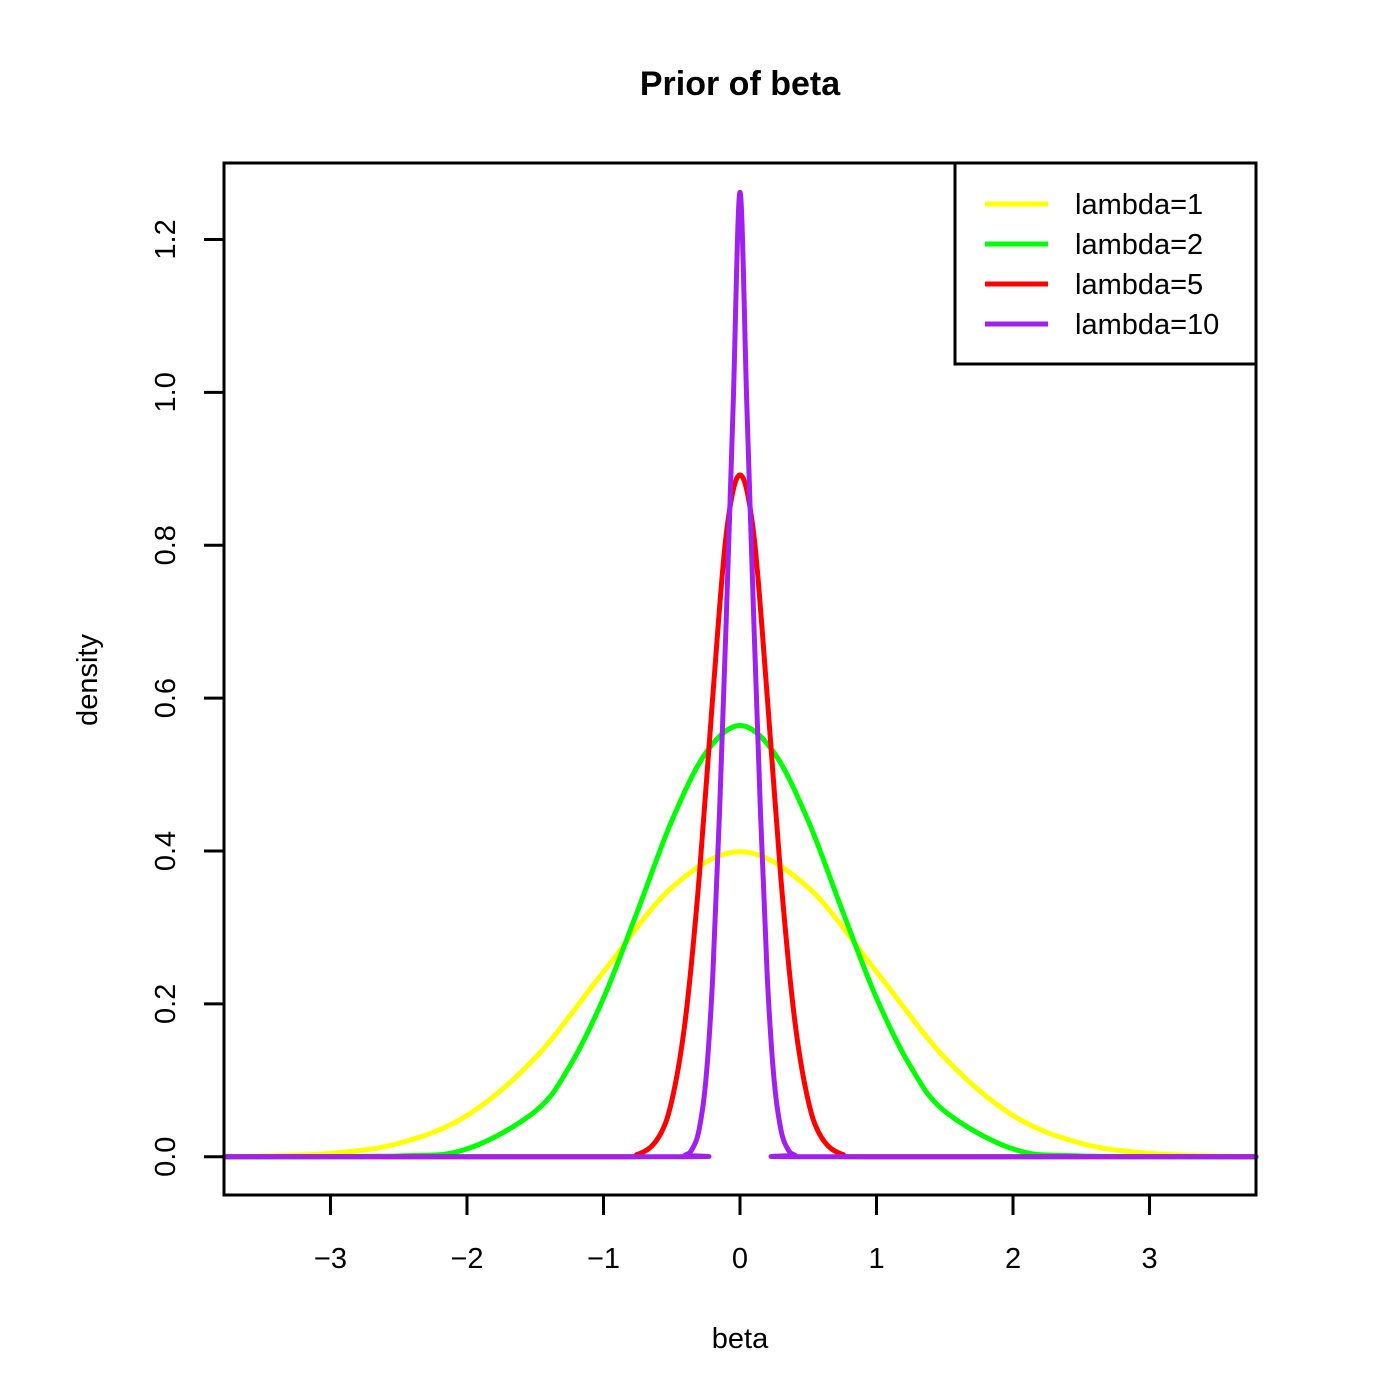  I want to click on x-tick-label: 0, so click(740, 1259).